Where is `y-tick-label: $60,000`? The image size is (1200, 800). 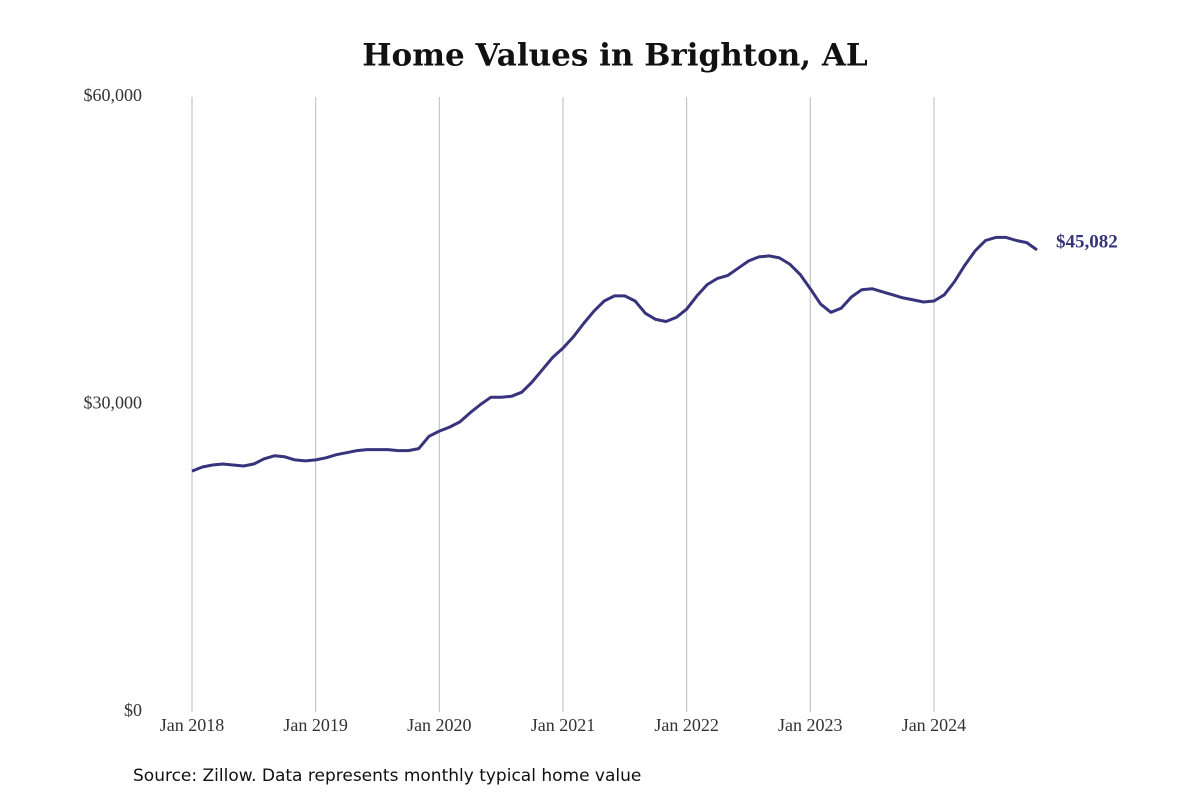 y-tick-label: $60,000 is located at coordinates (113, 95).